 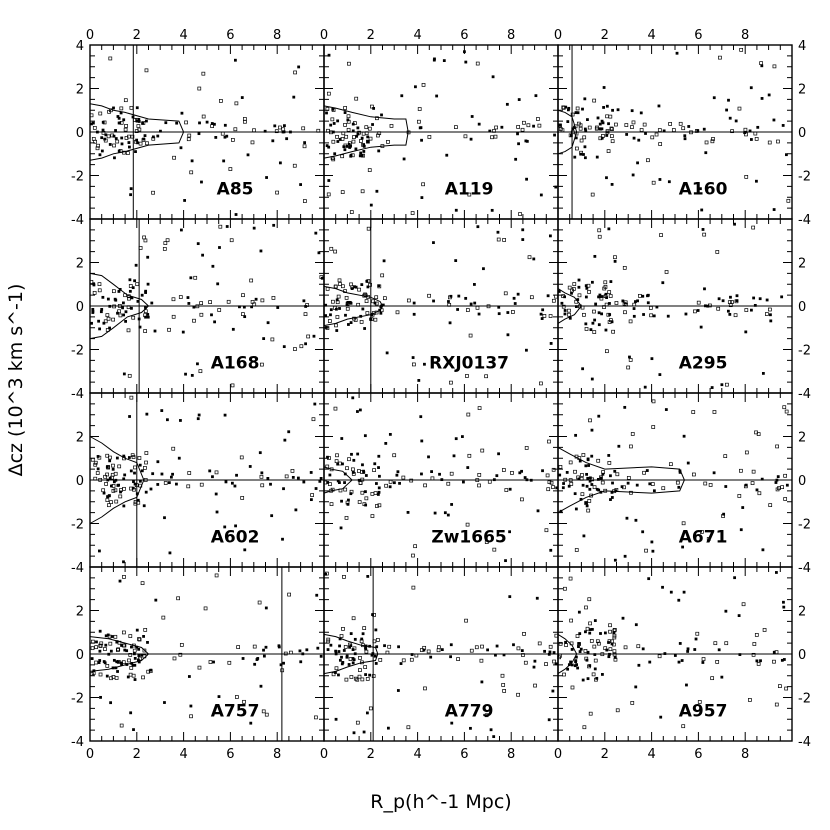 I want to click on panel-label: A119, so click(x=469, y=190).